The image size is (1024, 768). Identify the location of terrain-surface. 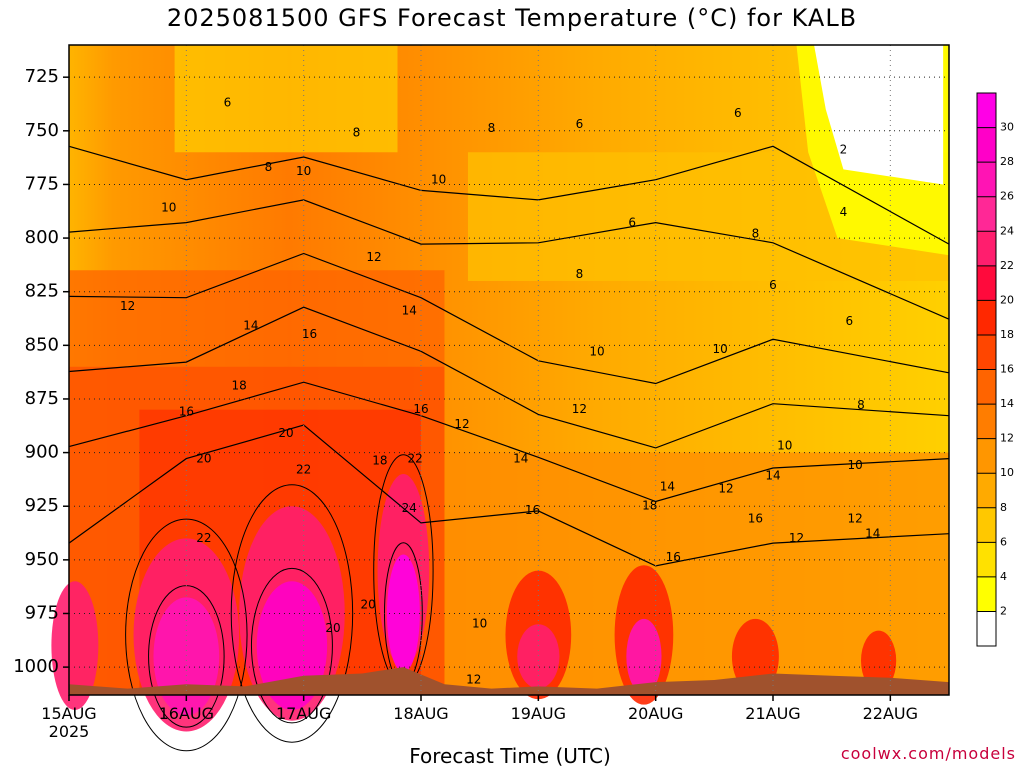
(509, 681).